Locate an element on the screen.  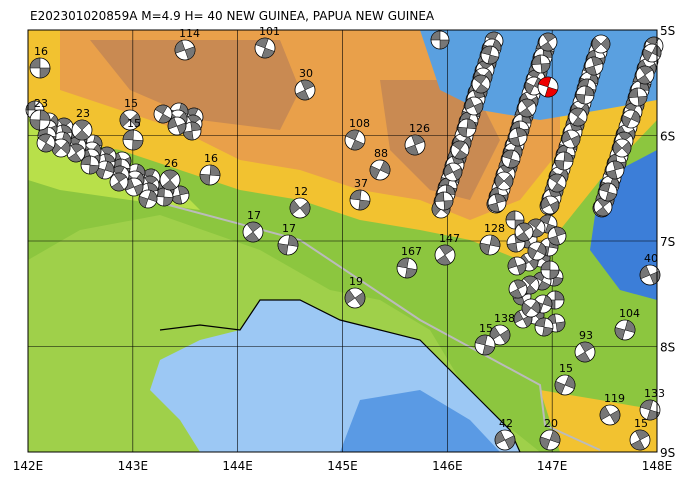
event-label: 16 is located at coordinates (211, 158).